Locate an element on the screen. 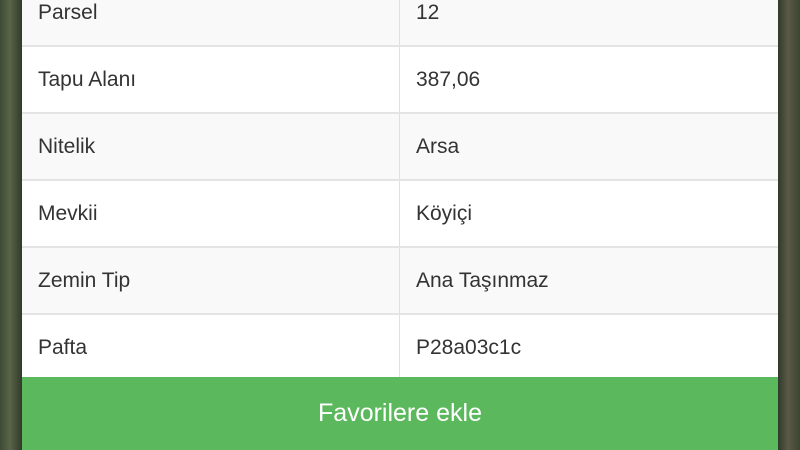 This screenshot has height=450, width=800. row-value: 387,06 is located at coordinates (448, 79).